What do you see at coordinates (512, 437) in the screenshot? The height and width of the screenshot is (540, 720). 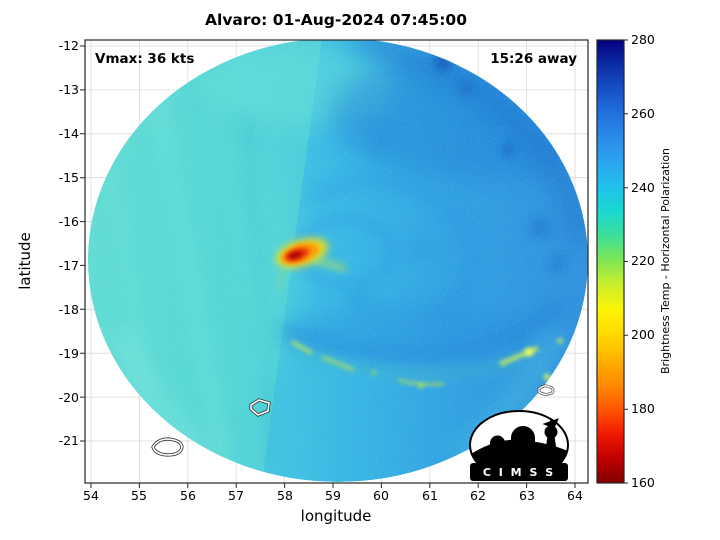 I see `observatory-dome-icon` at bounding box center [512, 437].